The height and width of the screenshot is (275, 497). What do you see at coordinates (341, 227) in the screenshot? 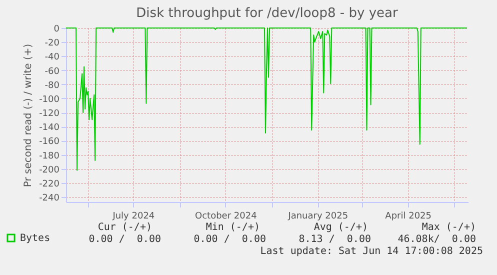
I see `text: Avg (-/+)` at bounding box center [341, 227].